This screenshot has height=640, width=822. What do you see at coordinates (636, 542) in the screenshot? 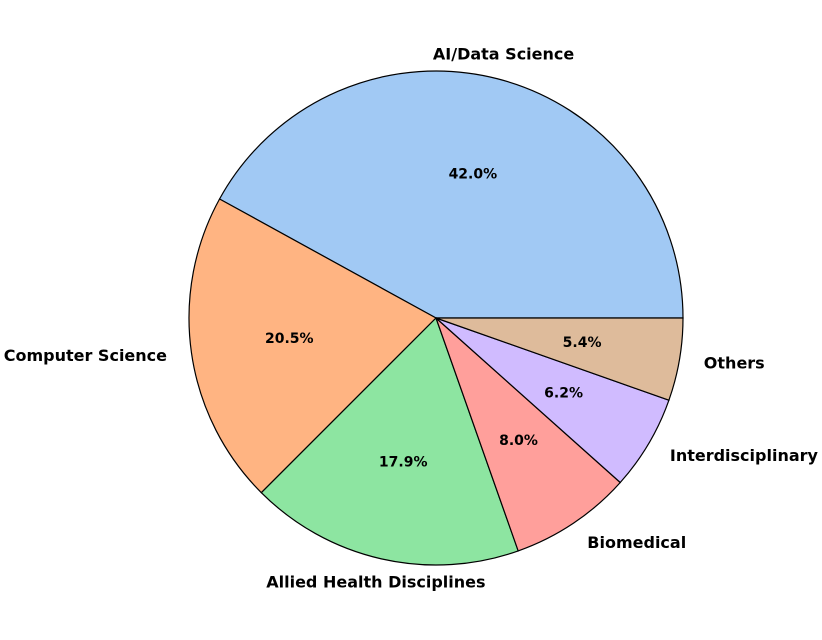
I see `slice-label: Biomedical` at bounding box center [636, 542].